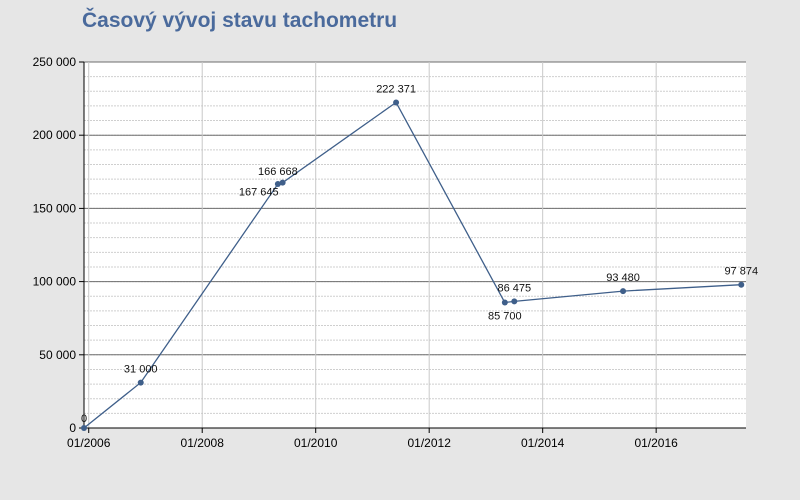 The image size is (800, 500). What do you see at coordinates (656, 443) in the screenshot?
I see `x-tick-label: 01/2016` at bounding box center [656, 443].